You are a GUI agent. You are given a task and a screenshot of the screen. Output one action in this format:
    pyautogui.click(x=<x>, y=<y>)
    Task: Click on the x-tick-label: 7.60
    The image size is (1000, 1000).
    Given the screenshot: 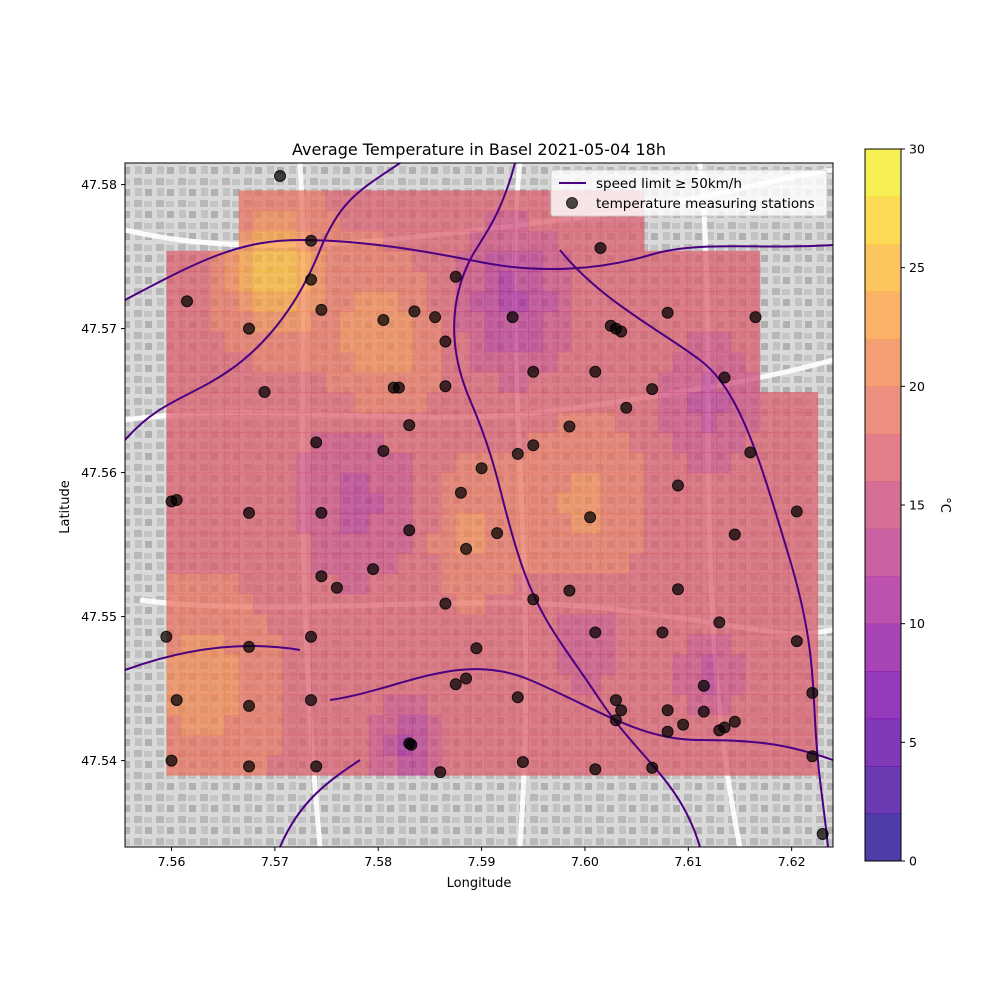 What is the action you would take?
    pyautogui.click(x=585, y=861)
    